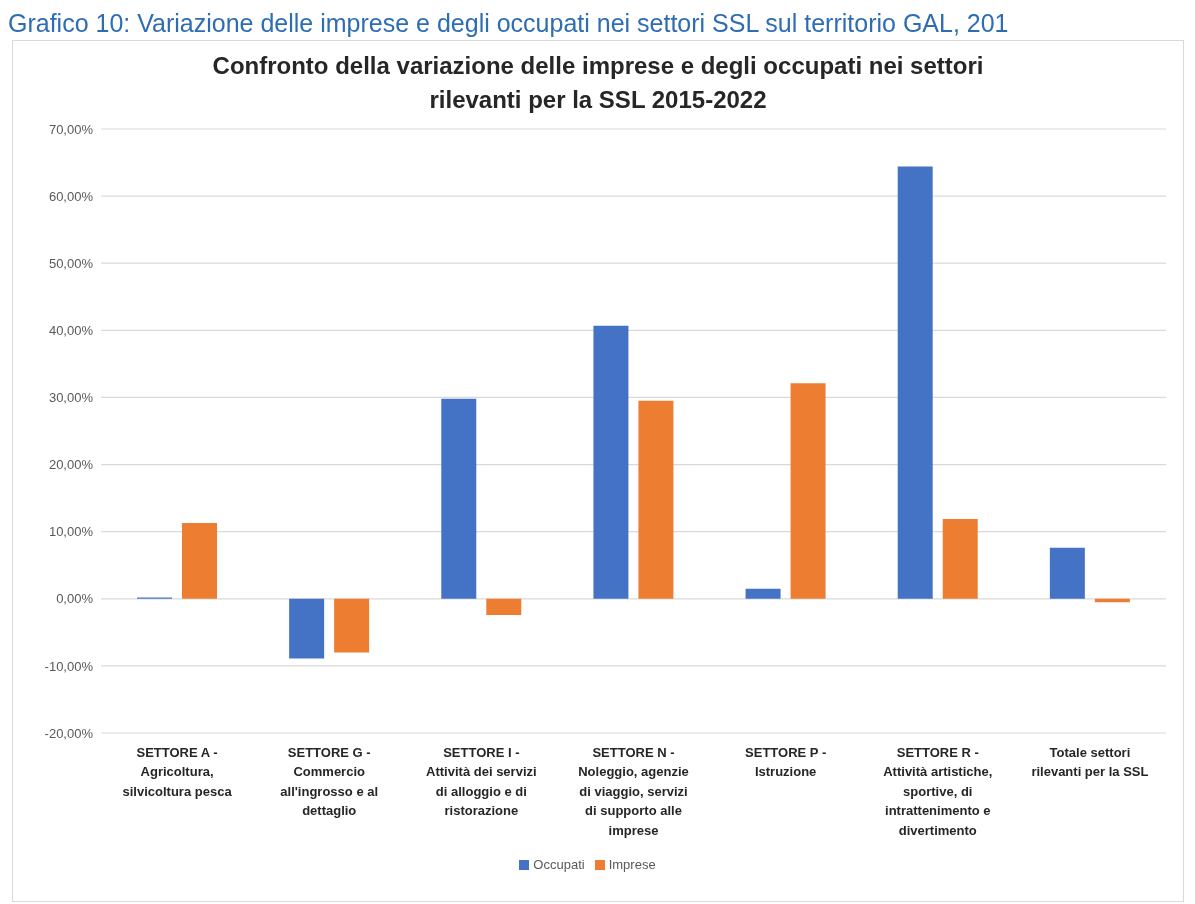 The image size is (1195, 904). I want to click on y-tick-label: 40,00%, so click(71, 330).